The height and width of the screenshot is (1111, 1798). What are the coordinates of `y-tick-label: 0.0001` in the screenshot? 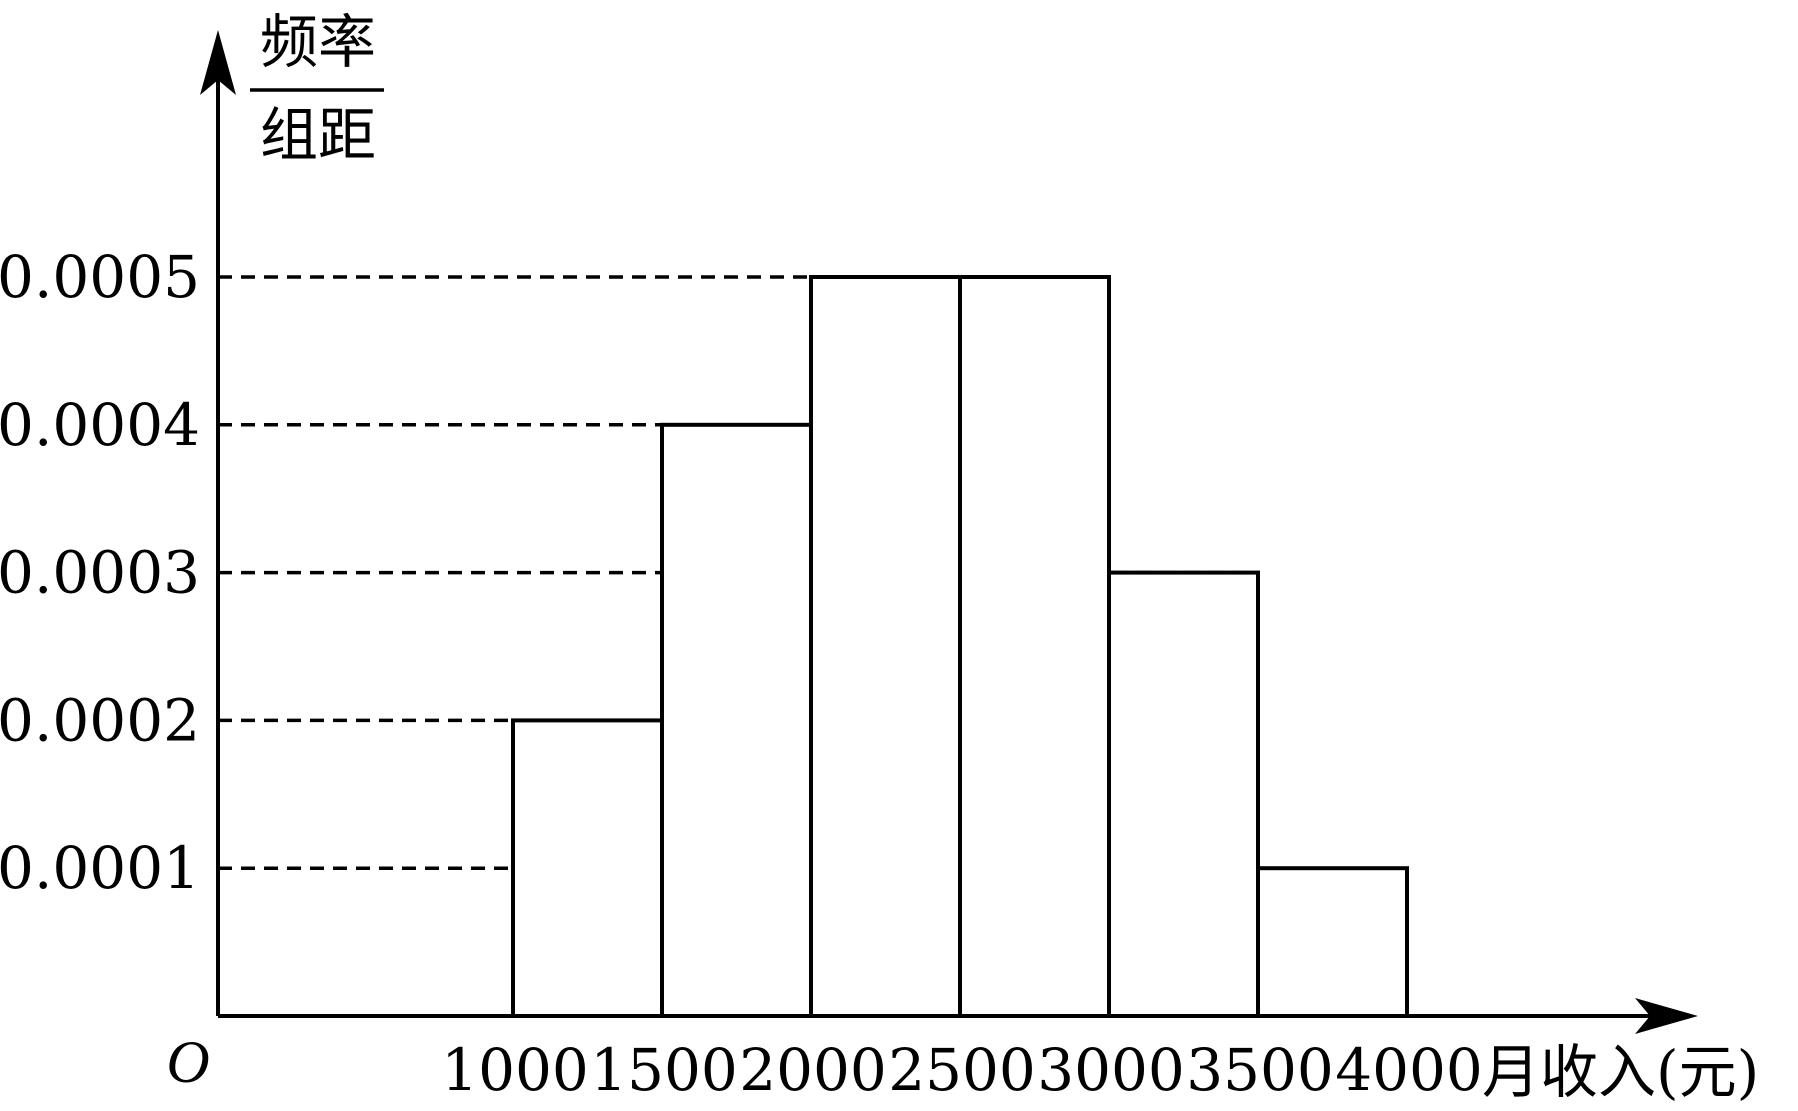 It's located at (100, 868).